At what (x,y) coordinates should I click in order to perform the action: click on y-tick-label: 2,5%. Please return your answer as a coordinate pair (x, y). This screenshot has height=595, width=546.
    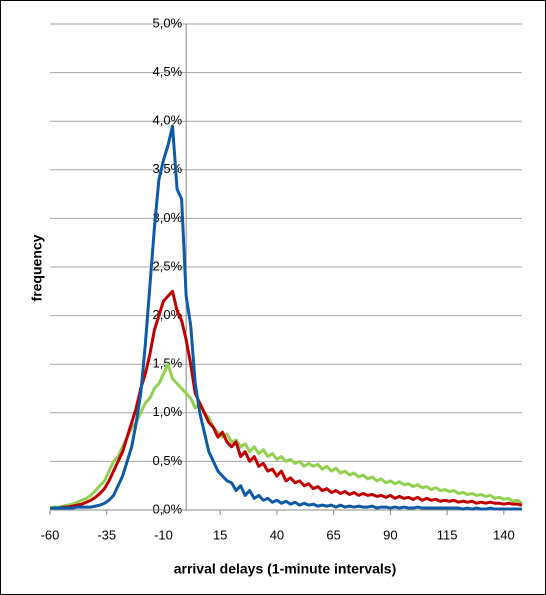
    Looking at the image, I should click on (168, 265).